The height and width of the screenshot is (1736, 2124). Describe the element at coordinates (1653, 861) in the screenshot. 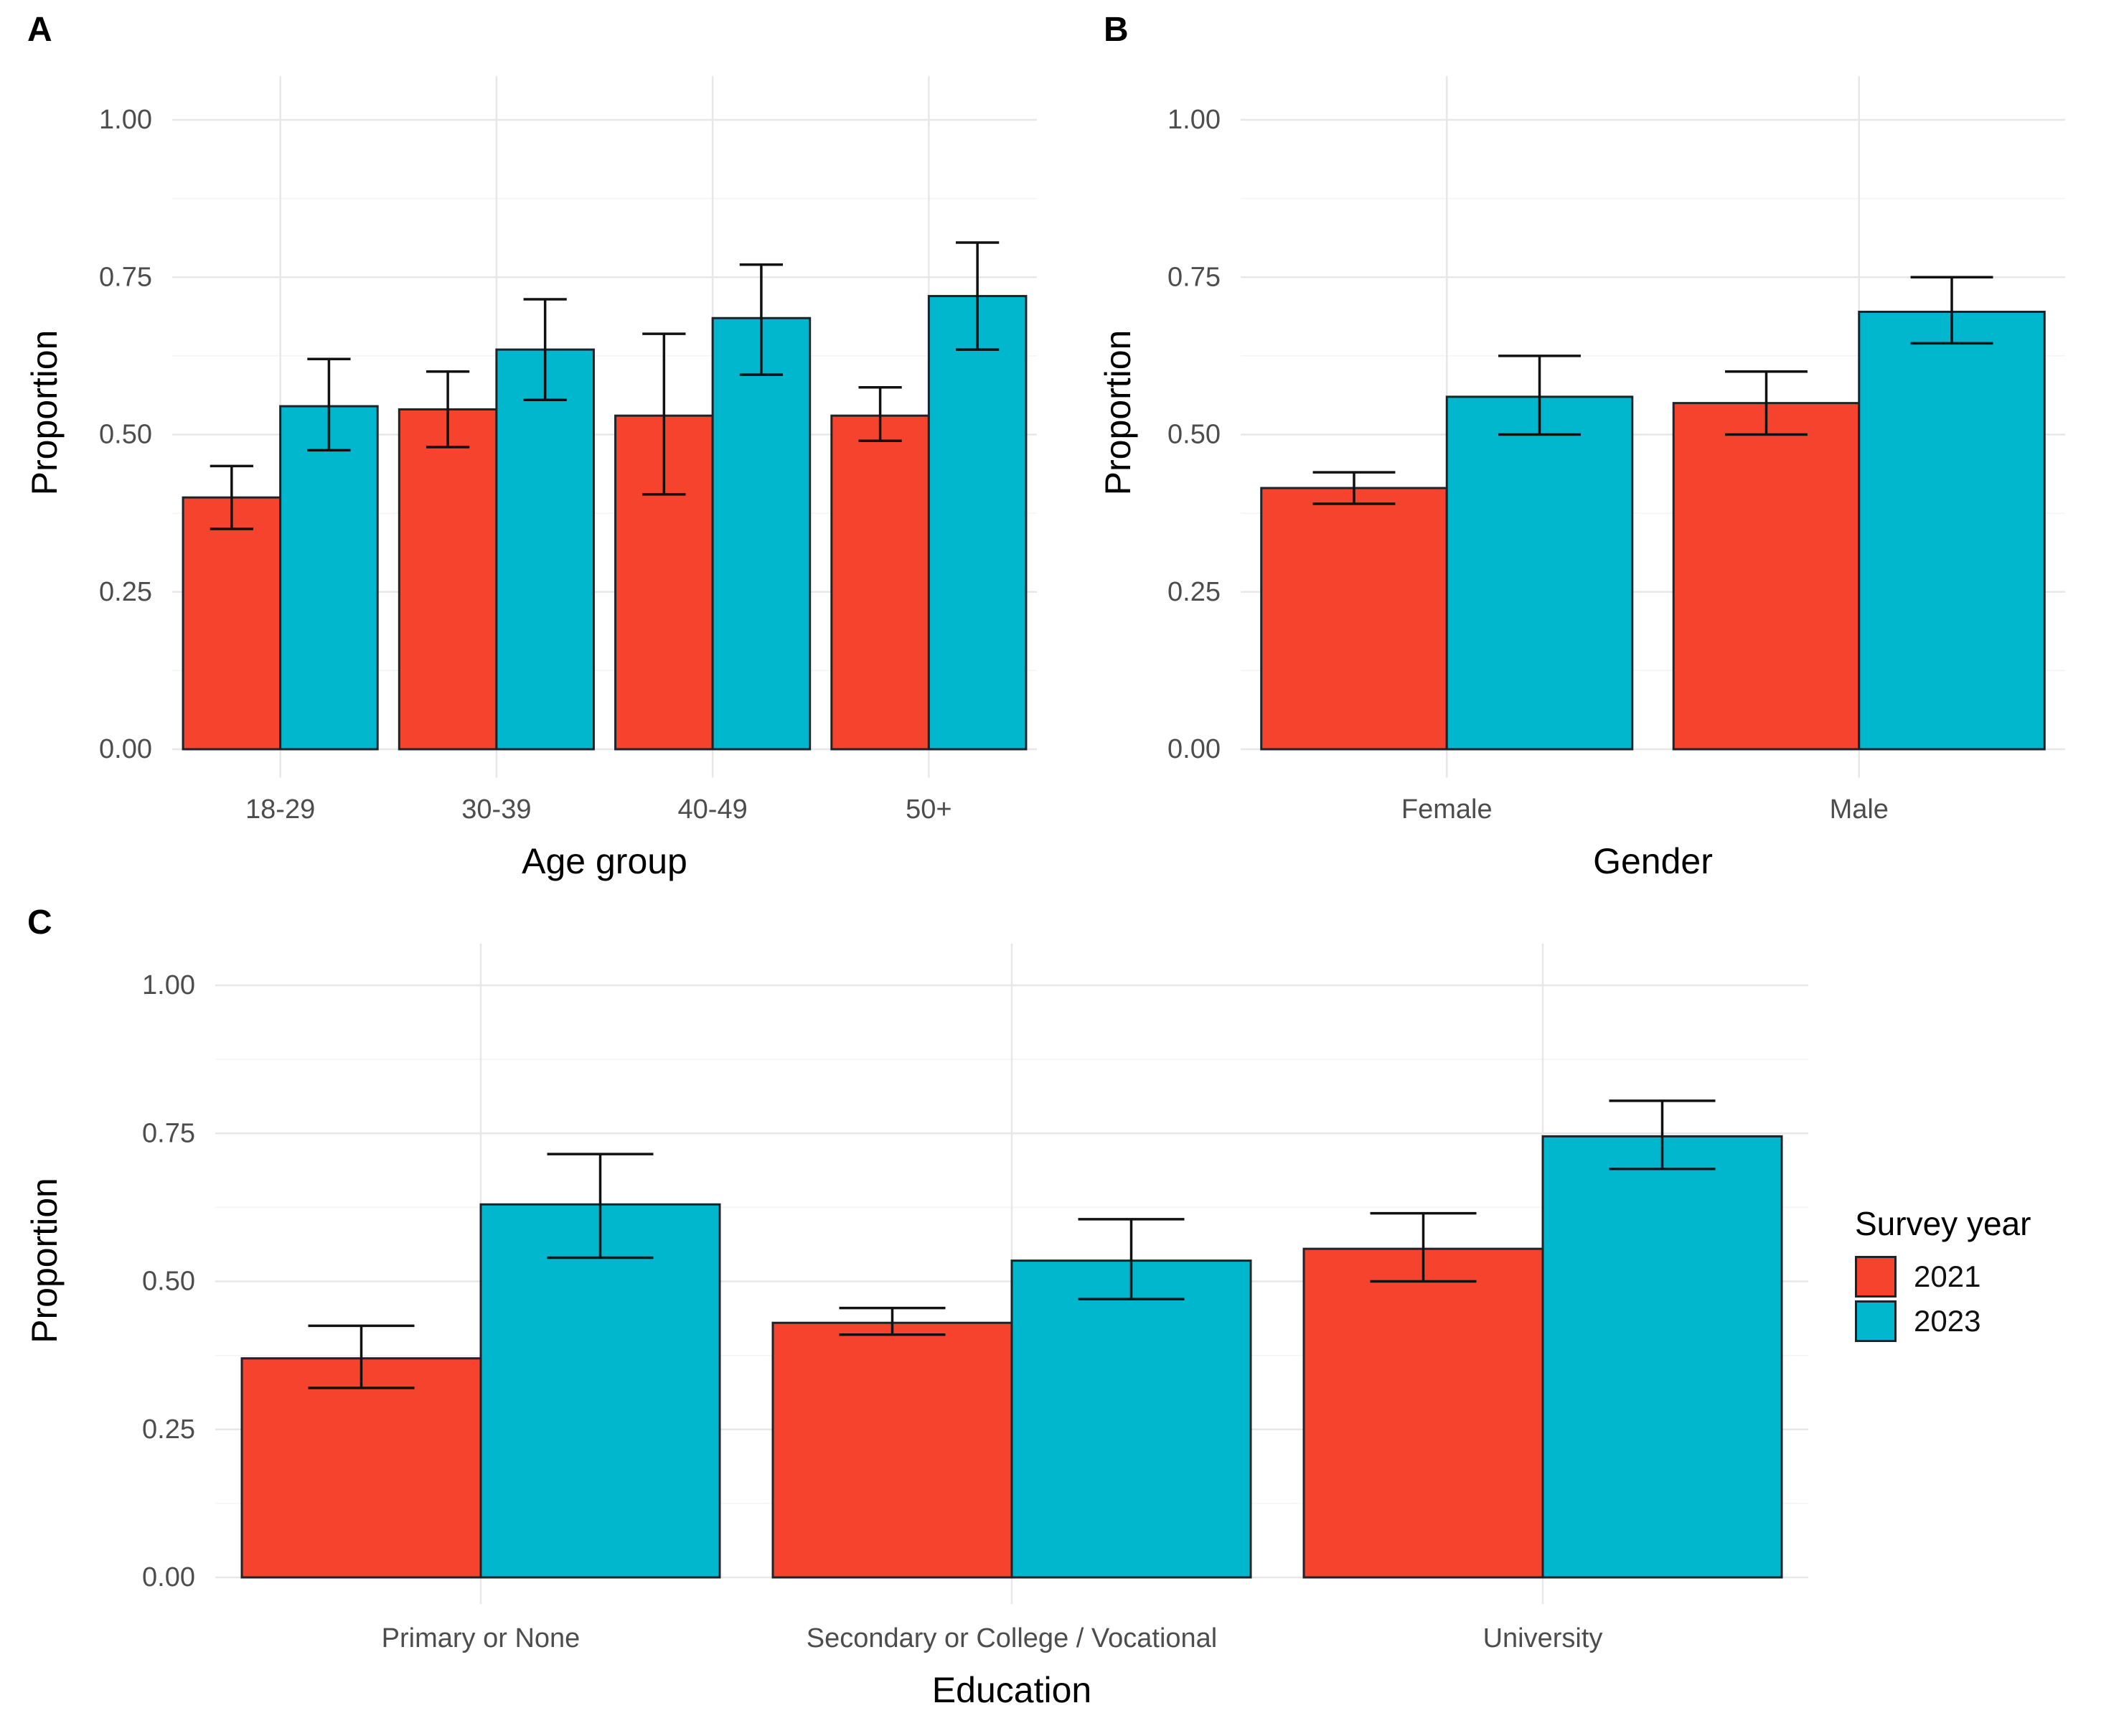

I see `x-axis-title: Gender` at that location.